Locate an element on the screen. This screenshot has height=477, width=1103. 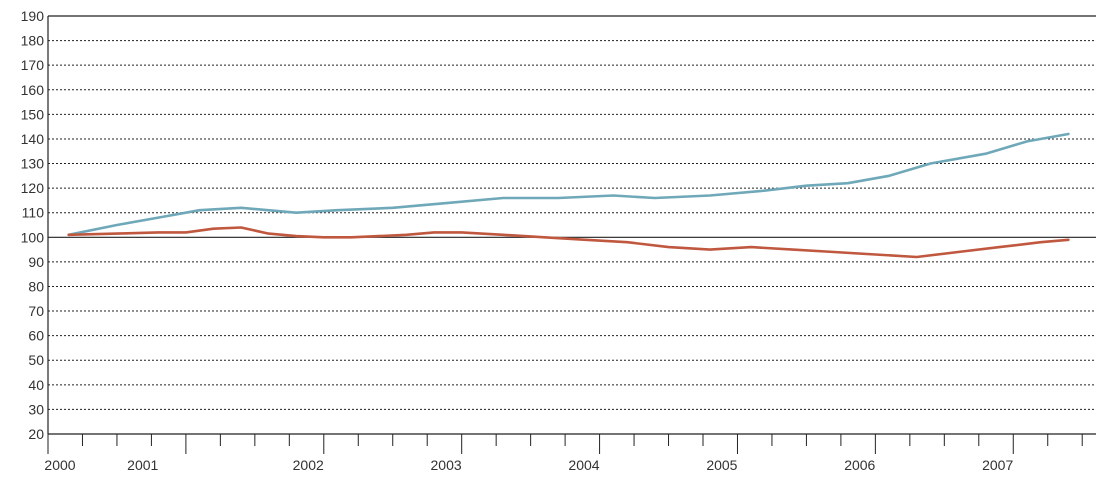
y-tick-label: 130 is located at coordinates (33, 164).